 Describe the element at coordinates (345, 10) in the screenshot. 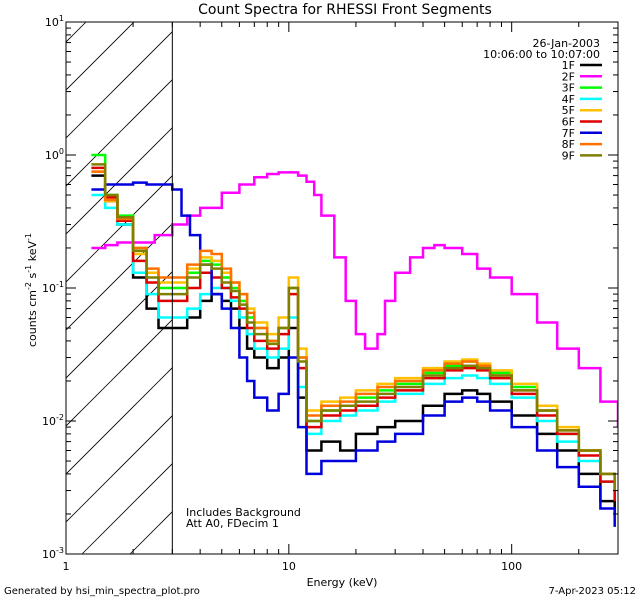

I see `chart-title: Count Spectra for RHESSI Front Segments` at that location.